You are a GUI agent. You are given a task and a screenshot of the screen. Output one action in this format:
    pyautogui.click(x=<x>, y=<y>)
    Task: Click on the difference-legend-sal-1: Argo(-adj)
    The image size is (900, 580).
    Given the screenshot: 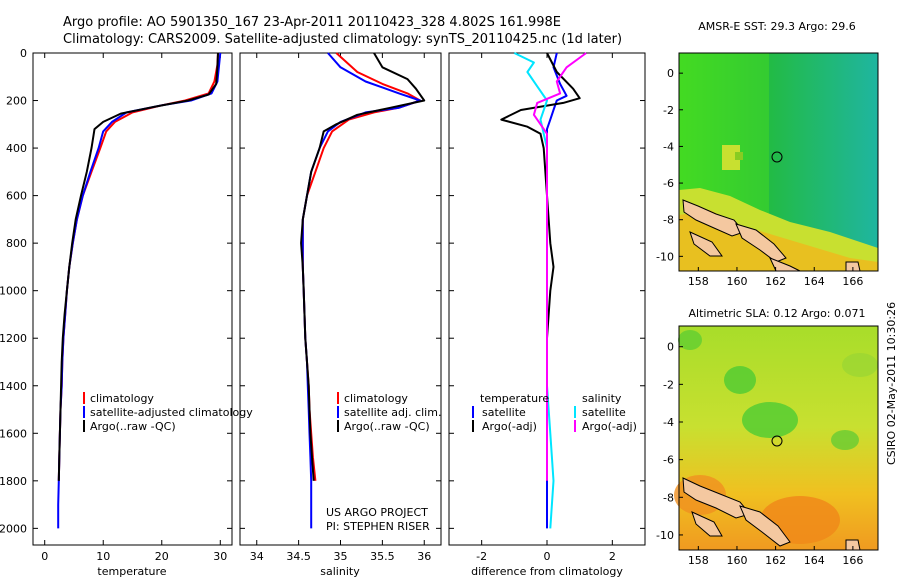 What is the action you would take?
    pyautogui.click(x=609, y=426)
    